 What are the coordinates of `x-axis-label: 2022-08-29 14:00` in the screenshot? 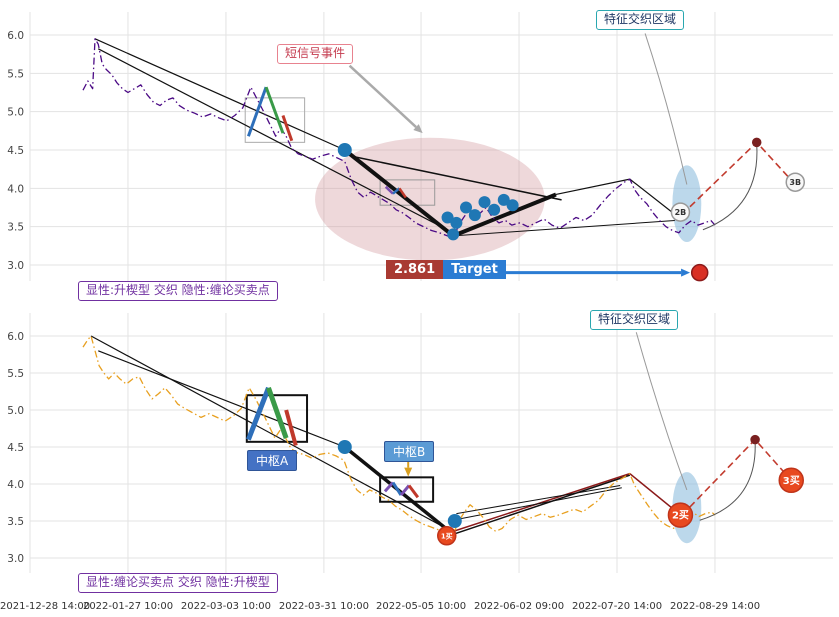 It's located at (715, 606).